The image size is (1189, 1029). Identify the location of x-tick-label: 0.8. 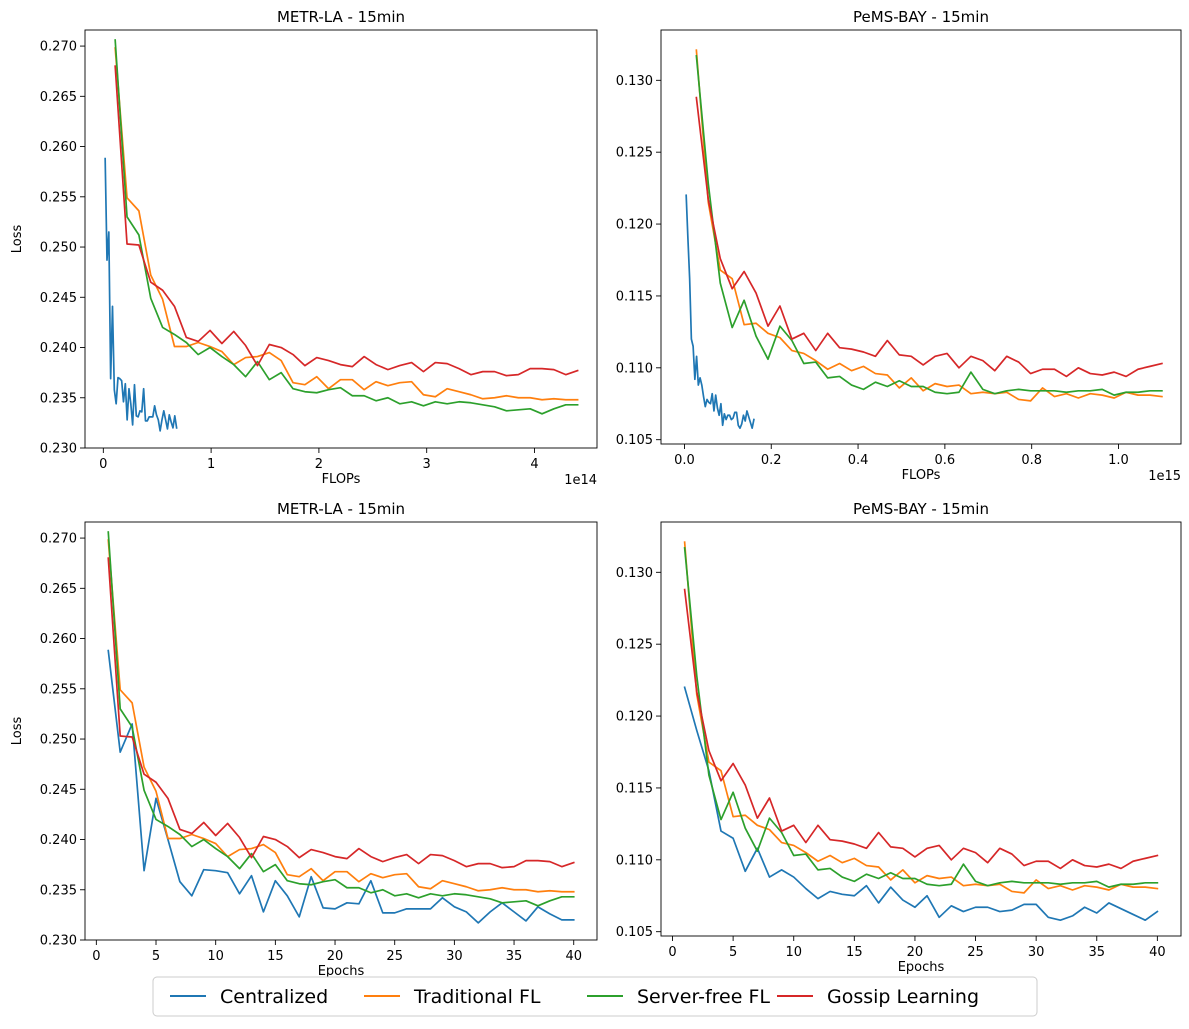
(1031, 460).